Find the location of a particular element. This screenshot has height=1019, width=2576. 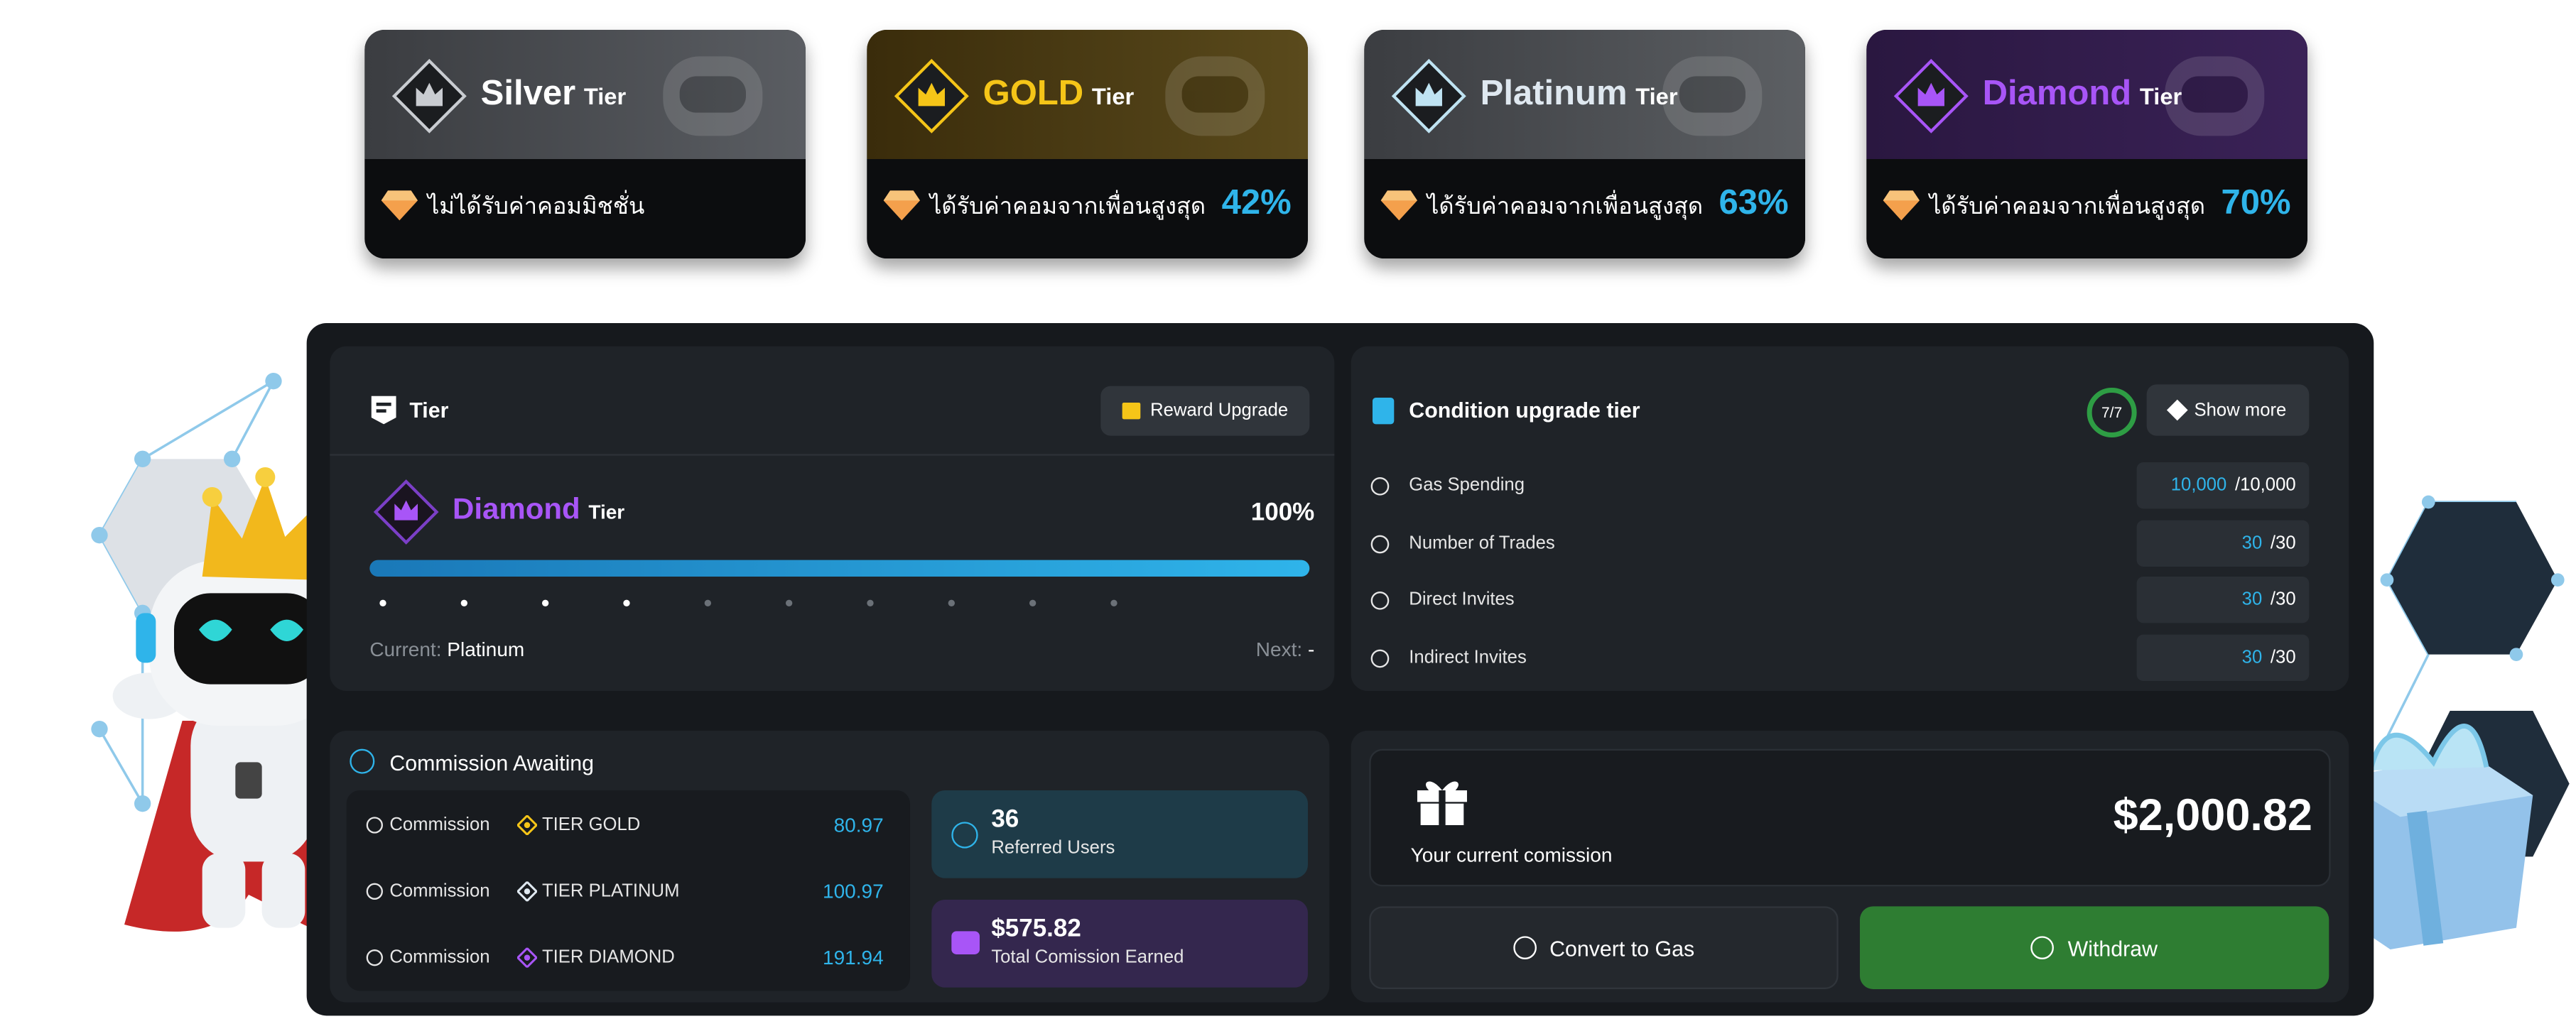

tier-card-percent: 63% is located at coordinates (1754, 203).